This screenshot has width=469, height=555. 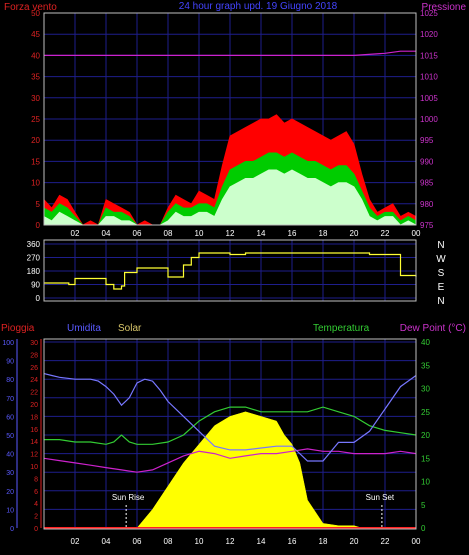 What do you see at coordinates (230, 197) in the screenshot?
I see `wind-minimum-area` at bounding box center [230, 197].